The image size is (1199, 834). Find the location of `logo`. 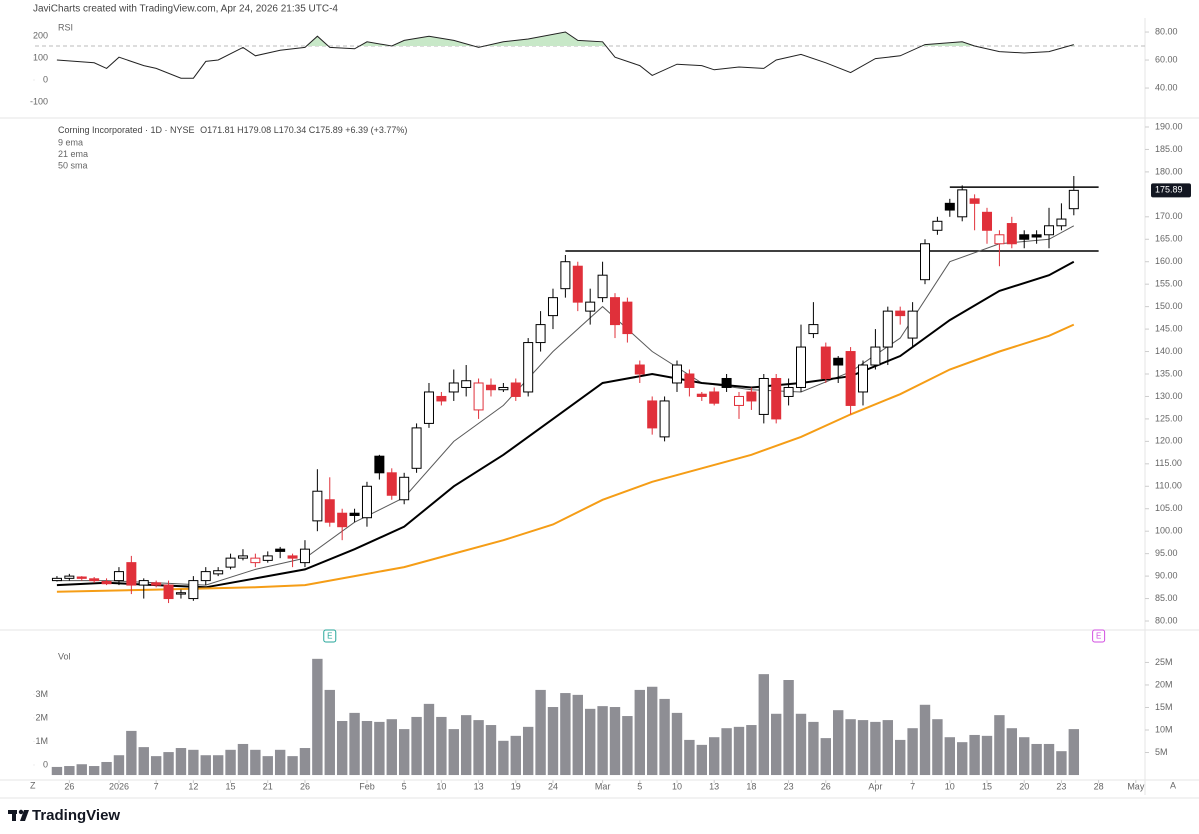

logo is located at coordinates (18, 815).